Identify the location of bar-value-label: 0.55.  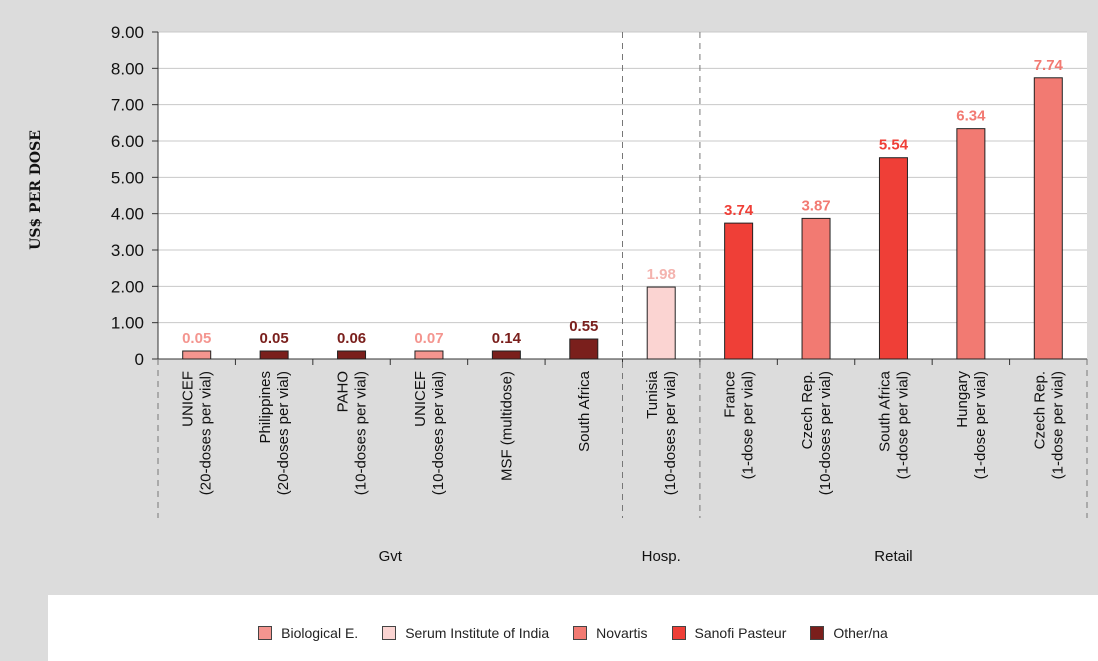
(583, 326).